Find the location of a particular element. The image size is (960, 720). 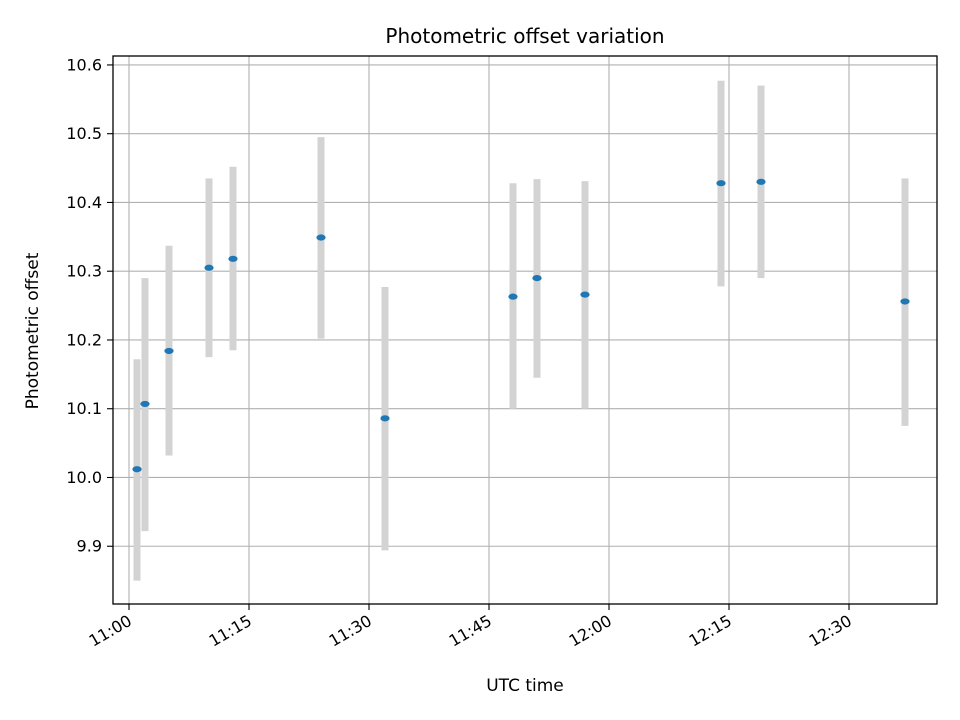

y-tick-label: 10.5 is located at coordinates (84, 133).